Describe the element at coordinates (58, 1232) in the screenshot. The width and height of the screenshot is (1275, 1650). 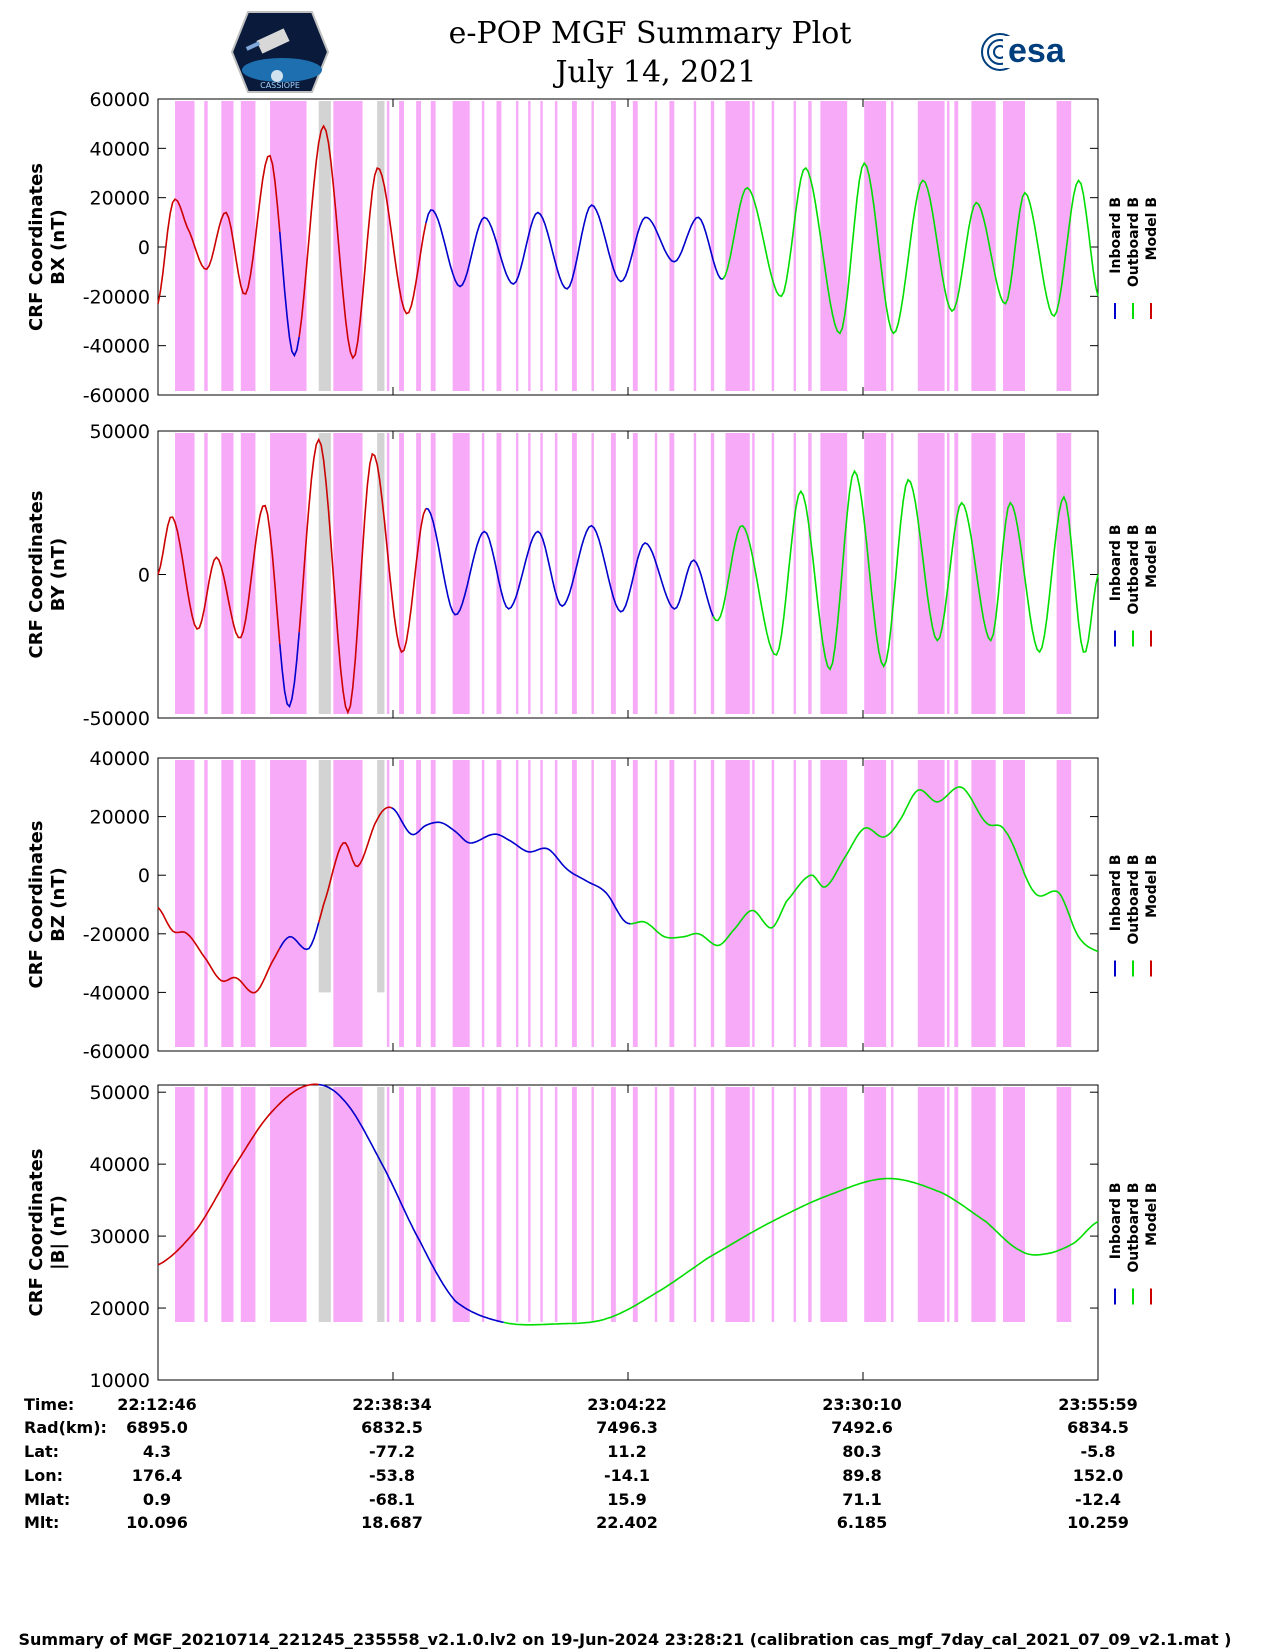
I see `y-axis-unit-label: |B| (nT)` at that location.